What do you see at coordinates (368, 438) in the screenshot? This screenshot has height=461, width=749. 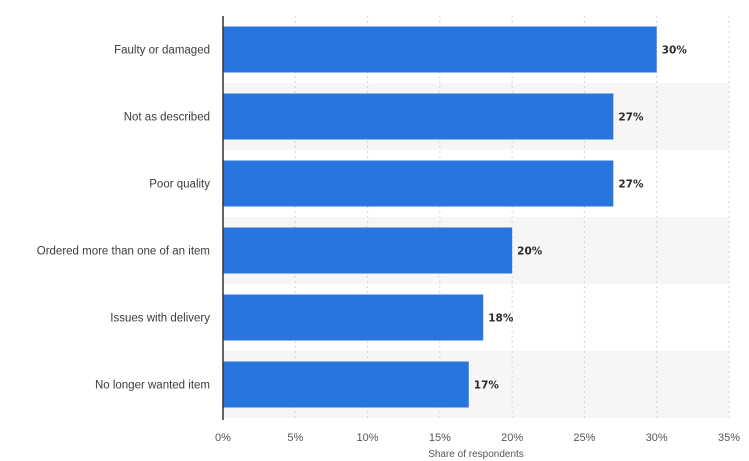 I see `x-tick-label: 10%` at bounding box center [368, 438].